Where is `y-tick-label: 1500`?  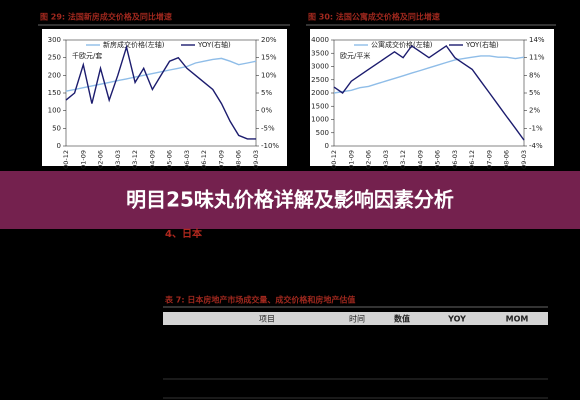
y-tick-label: 1500 is located at coordinates (320, 106).